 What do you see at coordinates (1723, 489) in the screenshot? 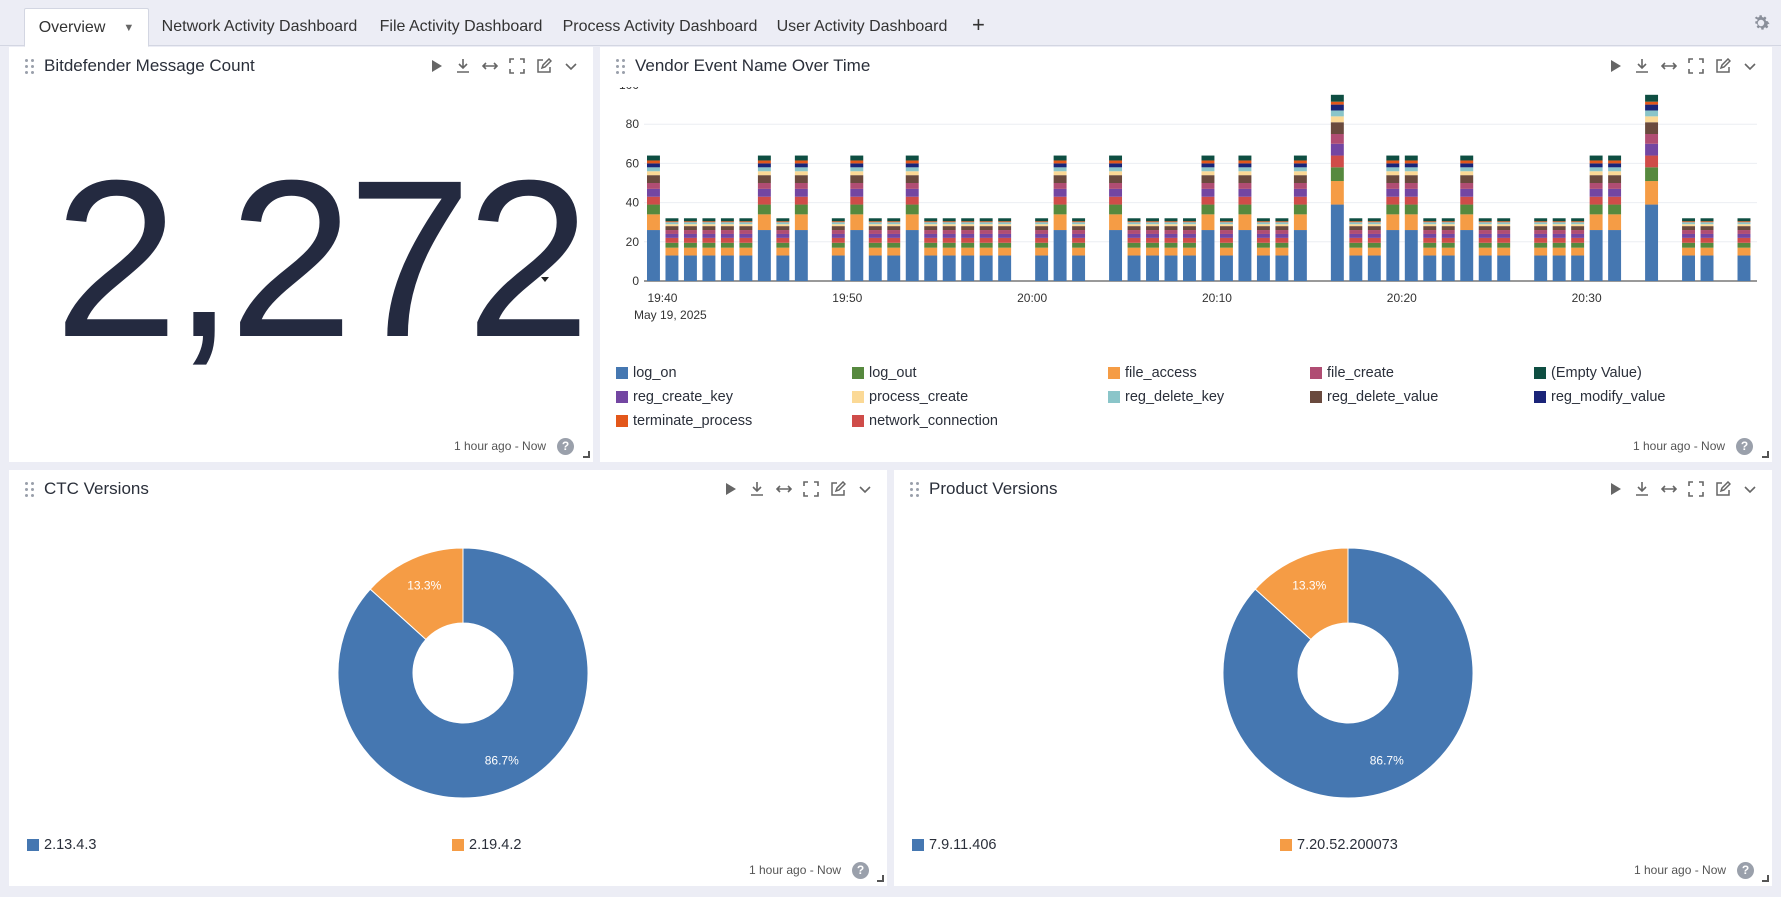
I see `edit-icon` at bounding box center [1723, 489].